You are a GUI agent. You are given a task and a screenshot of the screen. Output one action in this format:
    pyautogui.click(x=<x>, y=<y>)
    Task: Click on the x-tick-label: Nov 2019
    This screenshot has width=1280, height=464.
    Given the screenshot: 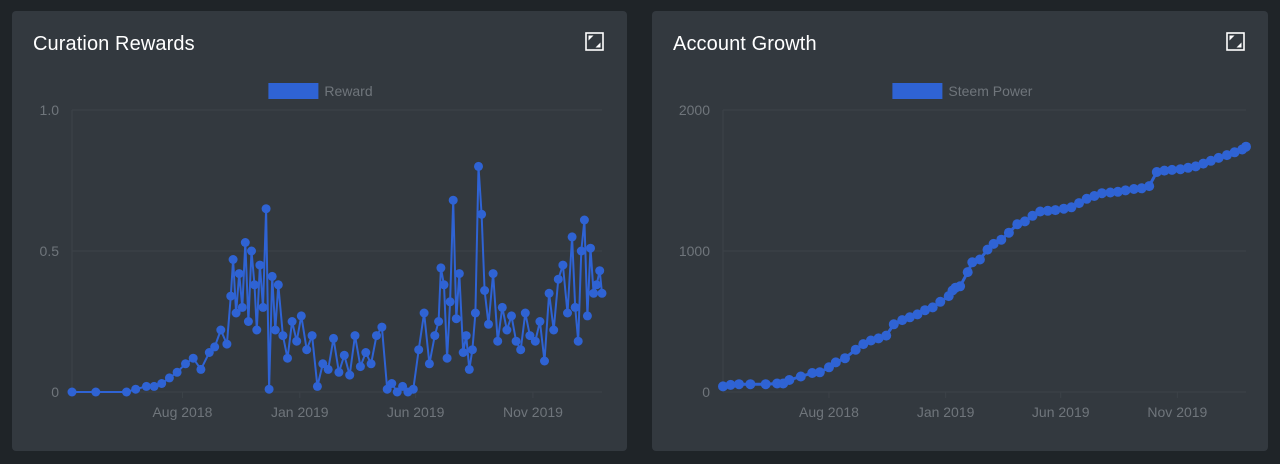 What is the action you would take?
    pyautogui.click(x=1177, y=412)
    